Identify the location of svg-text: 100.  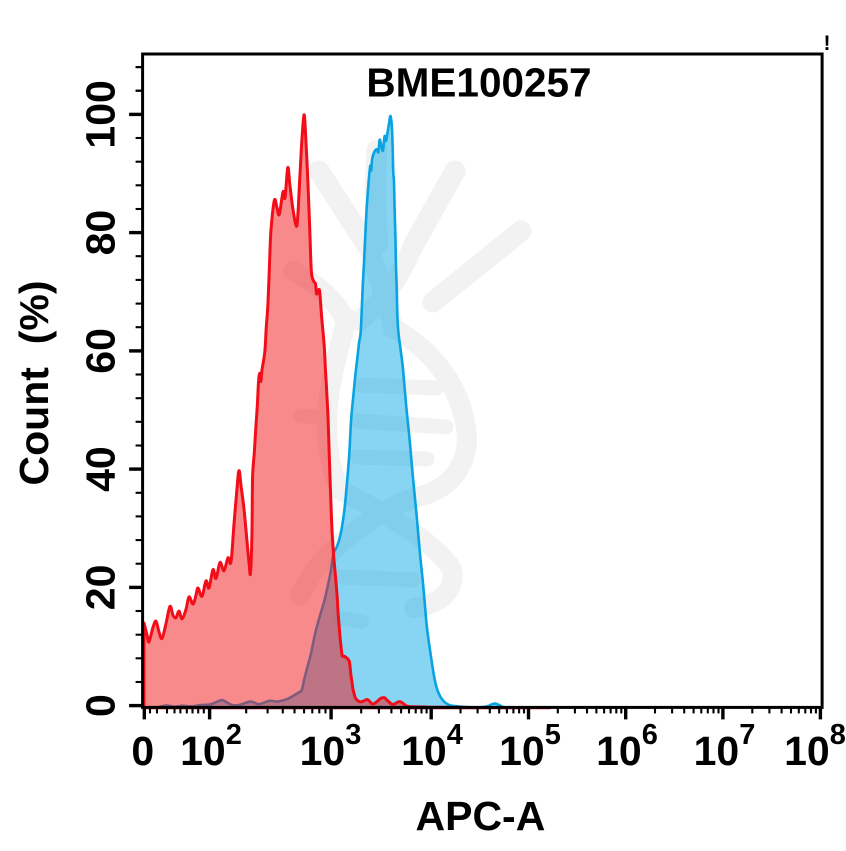
(101, 114).